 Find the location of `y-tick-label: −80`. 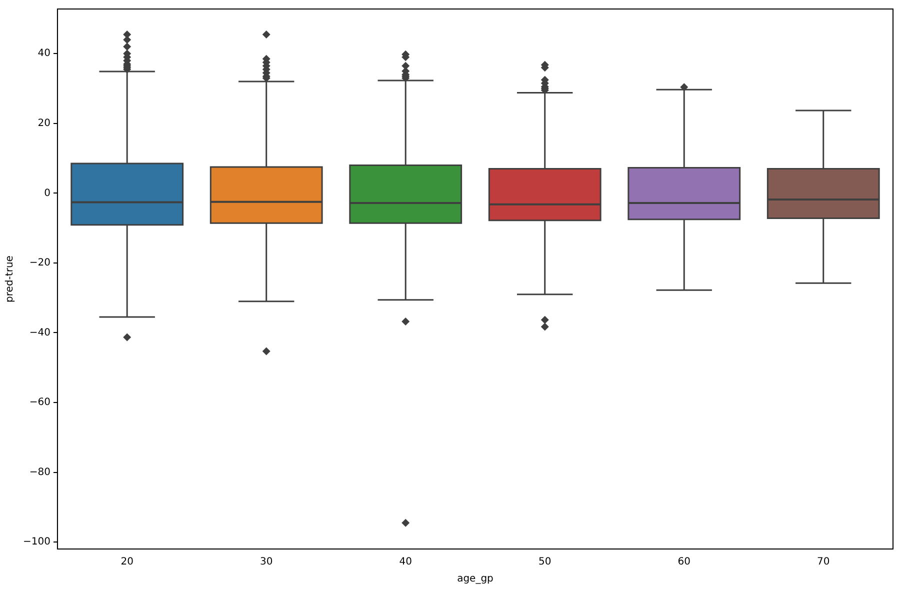

y-tick-label: −80 is located at coordinates (39, 472).